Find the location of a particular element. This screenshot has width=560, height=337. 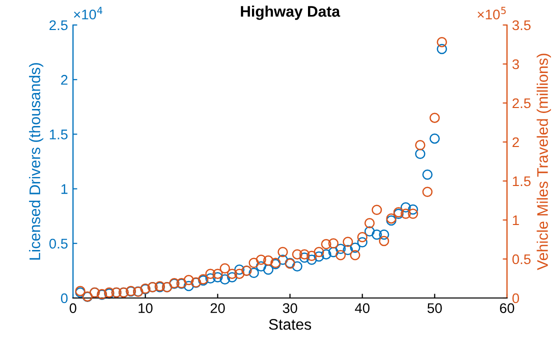

y-axis-title: Licensed Drivers (thousands) is located at coordinates (36, 161).